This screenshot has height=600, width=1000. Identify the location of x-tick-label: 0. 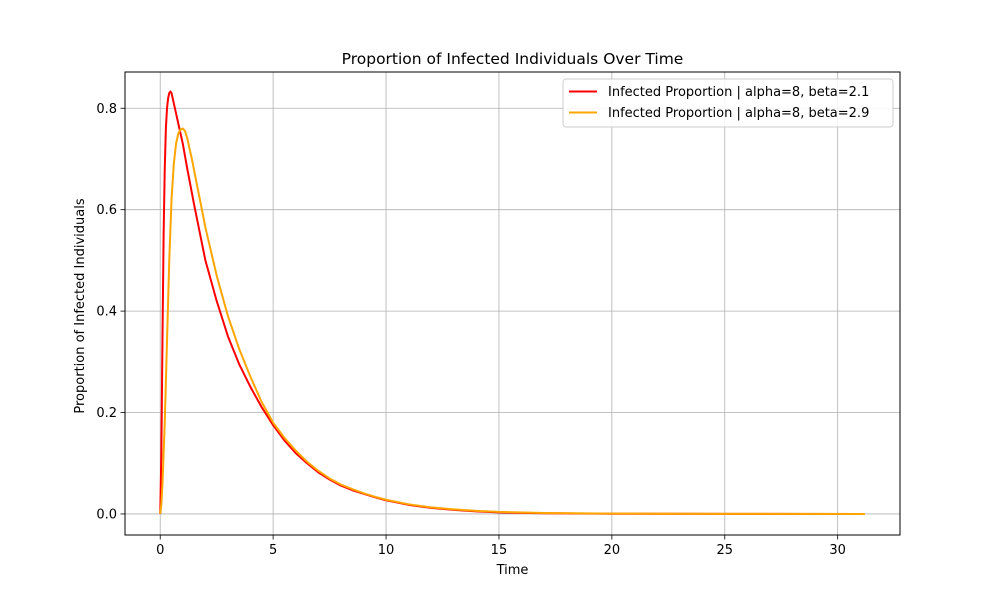
(160, 550).